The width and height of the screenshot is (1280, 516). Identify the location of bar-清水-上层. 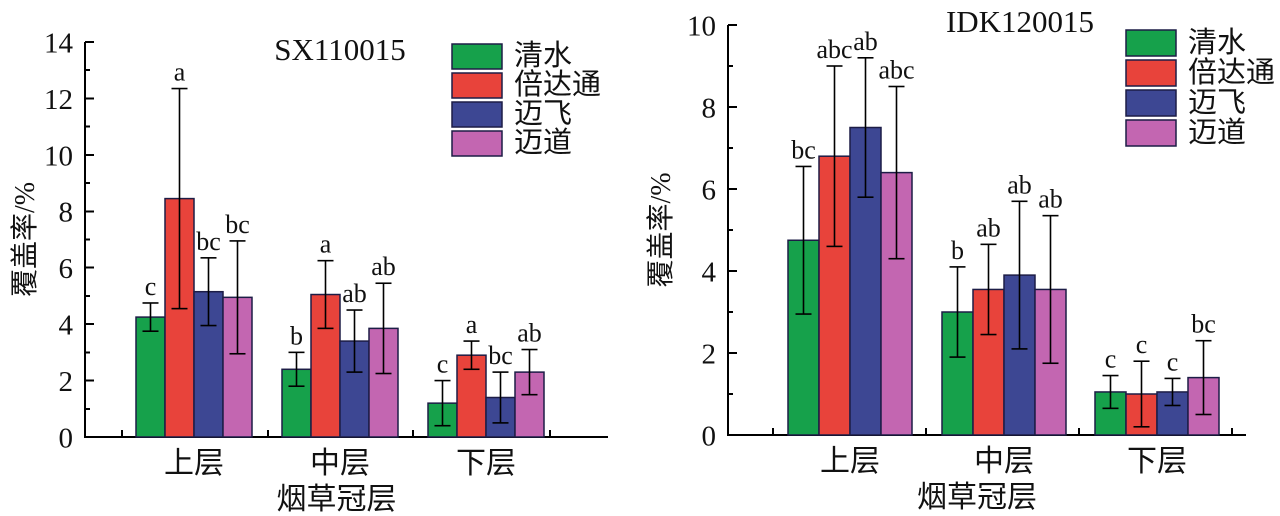
(150, 377).